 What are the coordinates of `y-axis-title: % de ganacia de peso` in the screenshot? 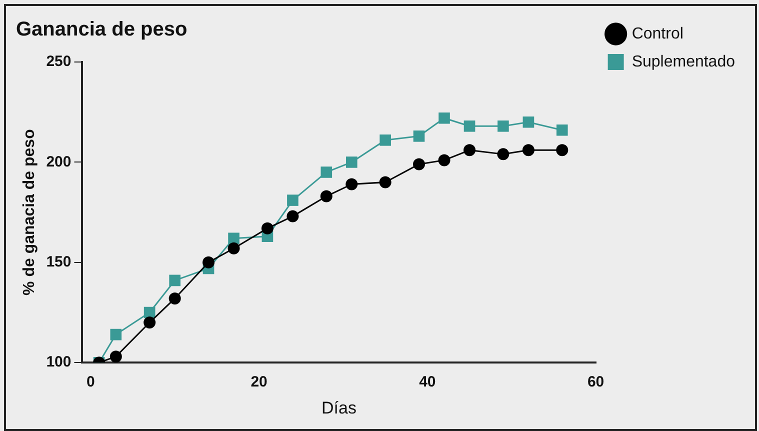 It's located at (29, 212).